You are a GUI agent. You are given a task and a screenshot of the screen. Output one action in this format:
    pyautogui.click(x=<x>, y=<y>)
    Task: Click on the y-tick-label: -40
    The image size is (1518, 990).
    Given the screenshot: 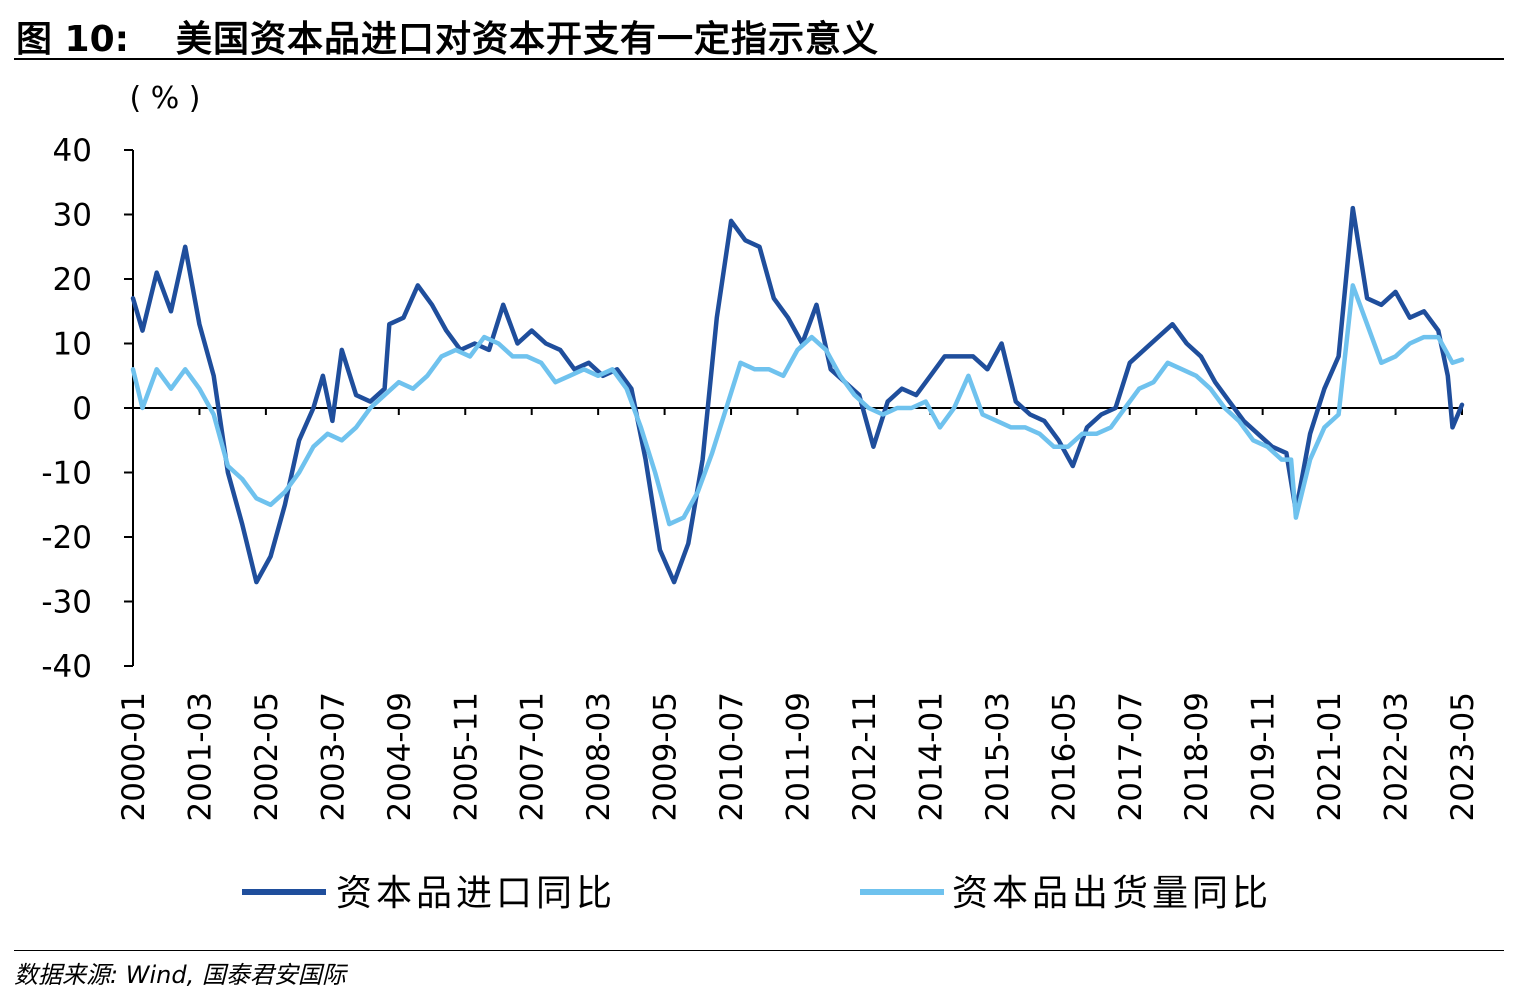 What is the action you would take?
    pyautogui.click(x=66, y=667)
    